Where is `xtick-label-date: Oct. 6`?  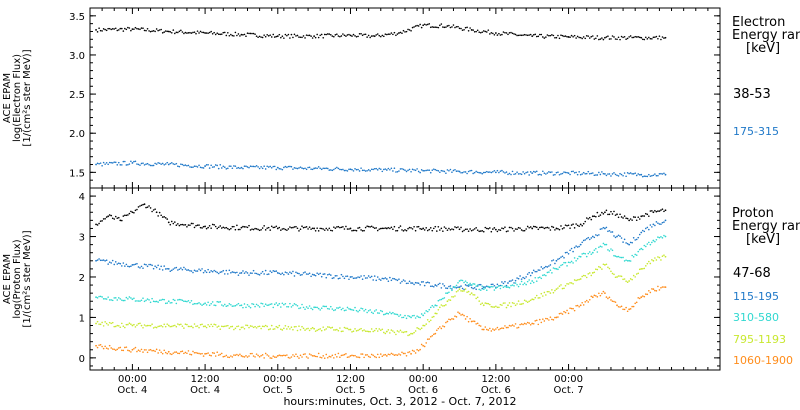
xtick-label-date: Oct. 6 is located at coordinates (496, 390).